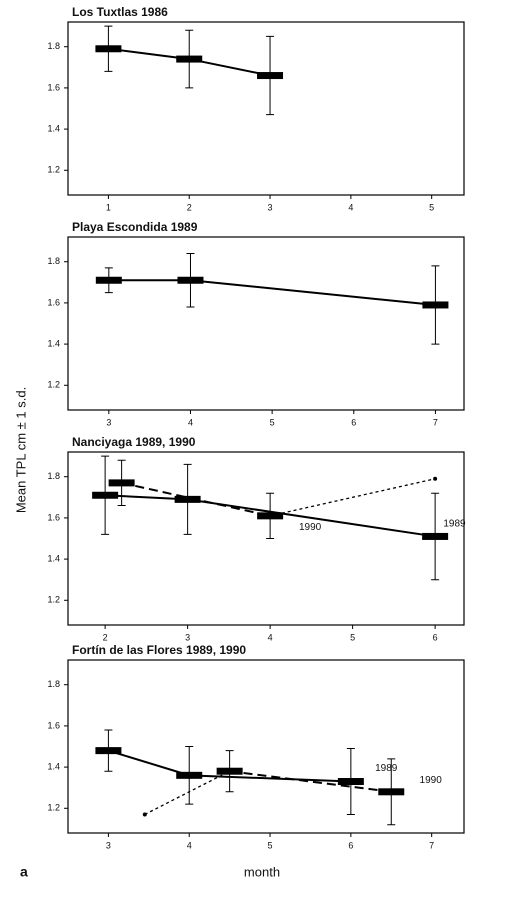 The image size is (505, 902). Describe the element at coordinates (24, 872) in the screenshot. I see `panel-label: a` at that location.